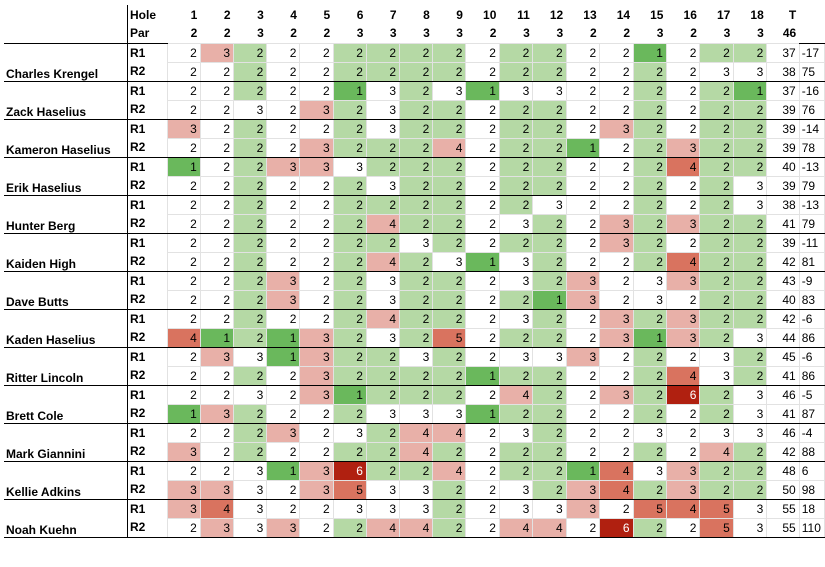 The height and width of the screenshot is (567, 825). Describe the element at coordinates (783, 337) in the screenshot. I see `round-total: 44` at that location.